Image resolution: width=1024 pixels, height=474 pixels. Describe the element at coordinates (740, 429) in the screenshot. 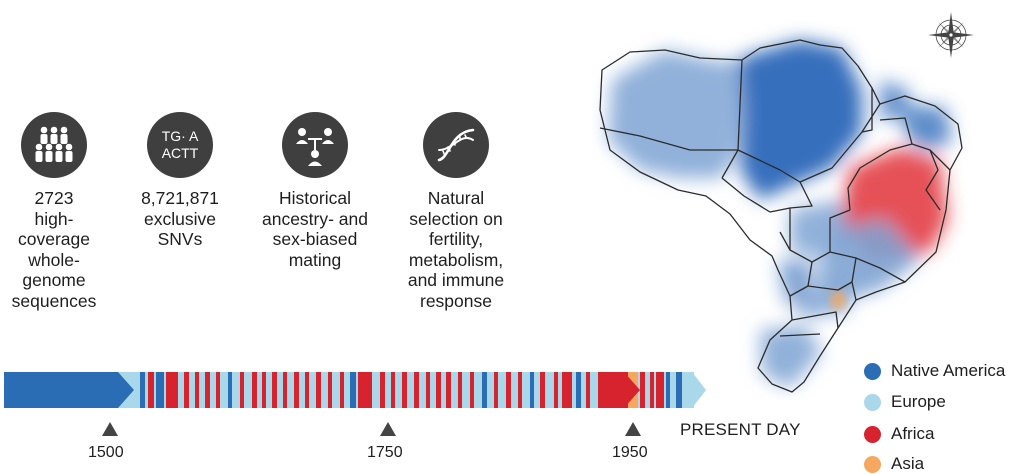

I see `present-day-label: PRESENT DAY` at that location.